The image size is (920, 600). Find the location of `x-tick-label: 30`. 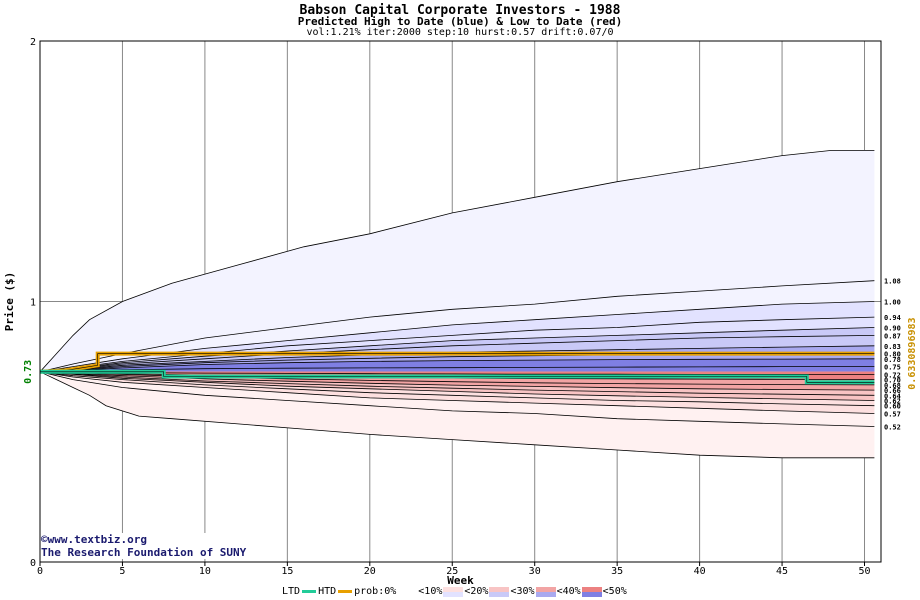

x-tick-label: 30 is located at coordinates (535, 571).